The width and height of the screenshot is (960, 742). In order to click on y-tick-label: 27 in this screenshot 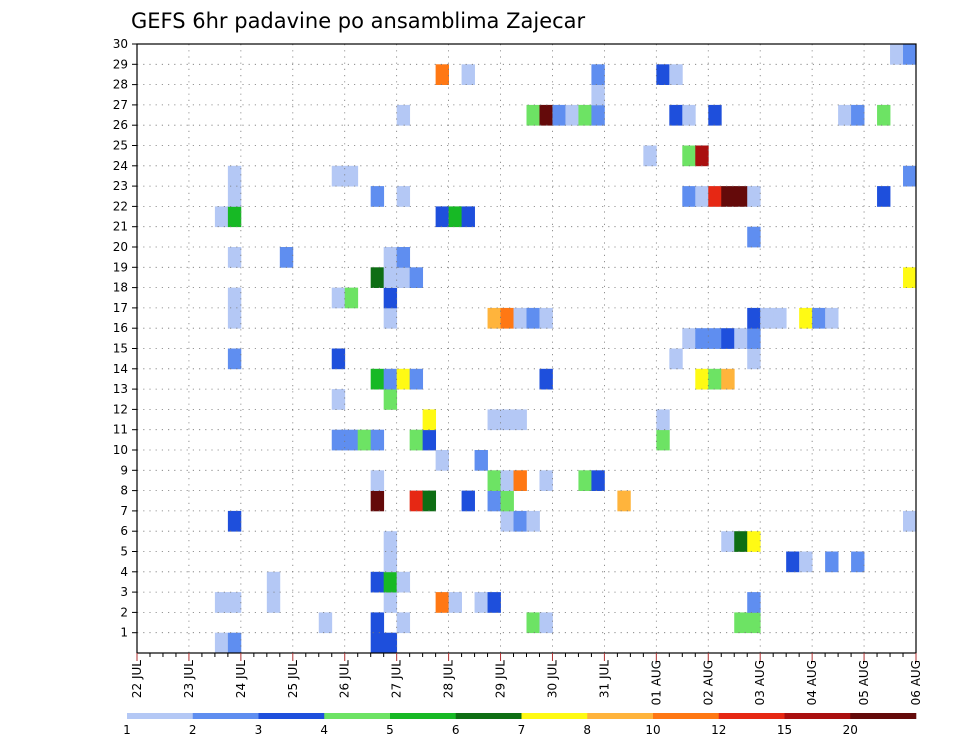, I will do `click(120, 105)`.